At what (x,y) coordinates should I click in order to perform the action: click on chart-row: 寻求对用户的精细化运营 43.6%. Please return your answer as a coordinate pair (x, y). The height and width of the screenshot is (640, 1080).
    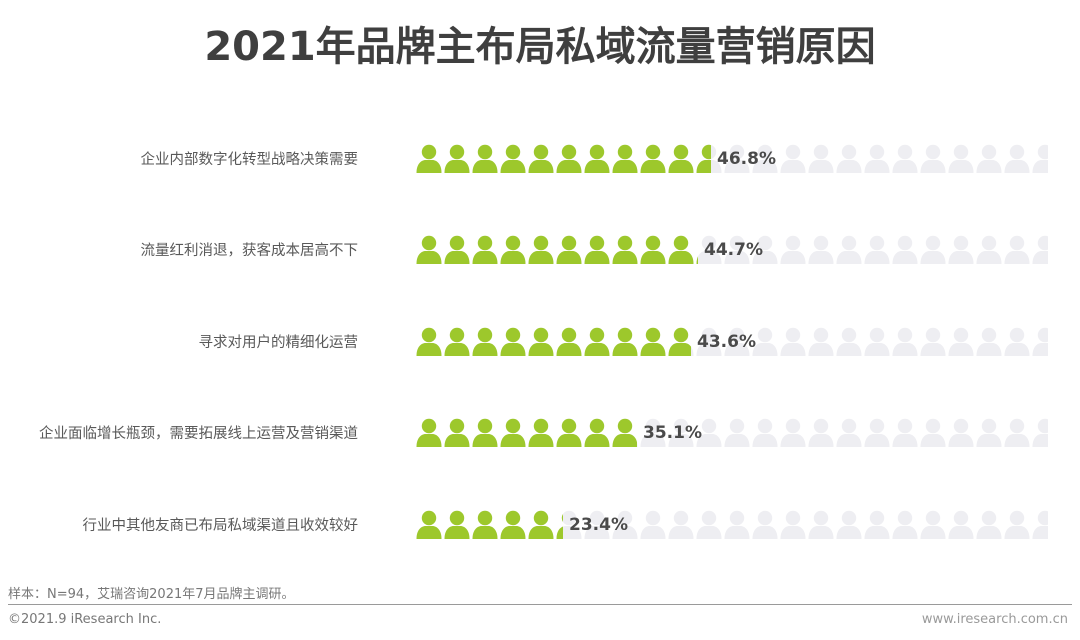
    Looking at the image, I should click on (540, 341).